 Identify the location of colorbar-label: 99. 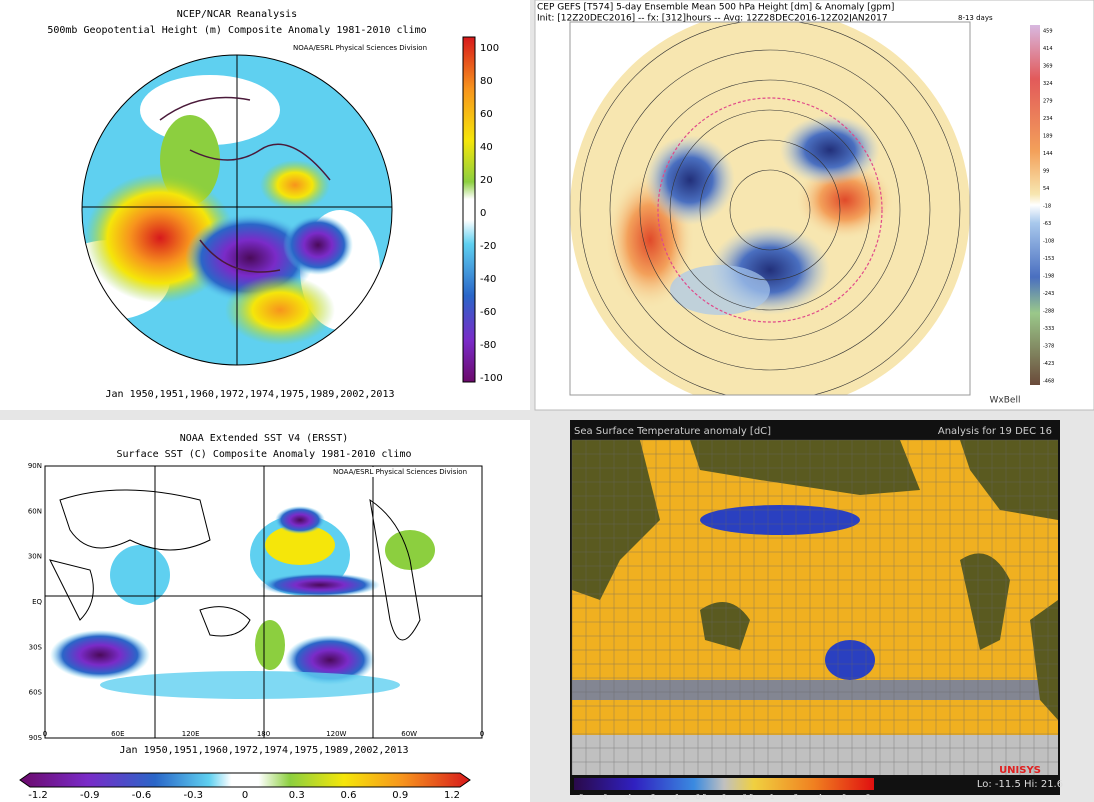
(1046, 172).